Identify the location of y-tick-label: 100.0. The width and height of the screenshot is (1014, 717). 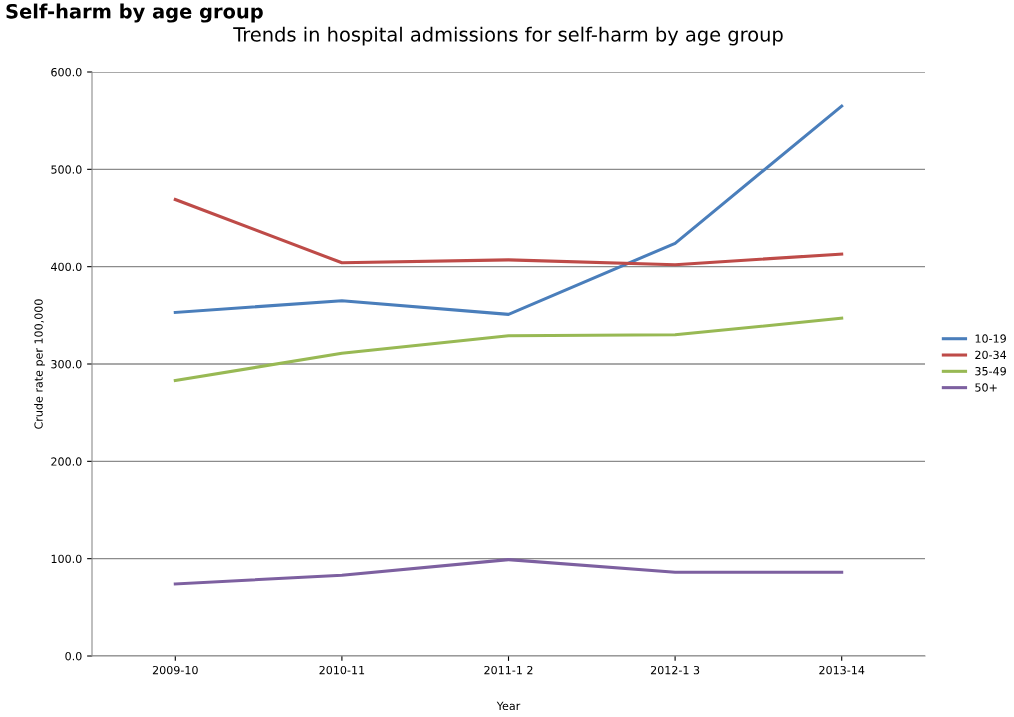
(66, 559).